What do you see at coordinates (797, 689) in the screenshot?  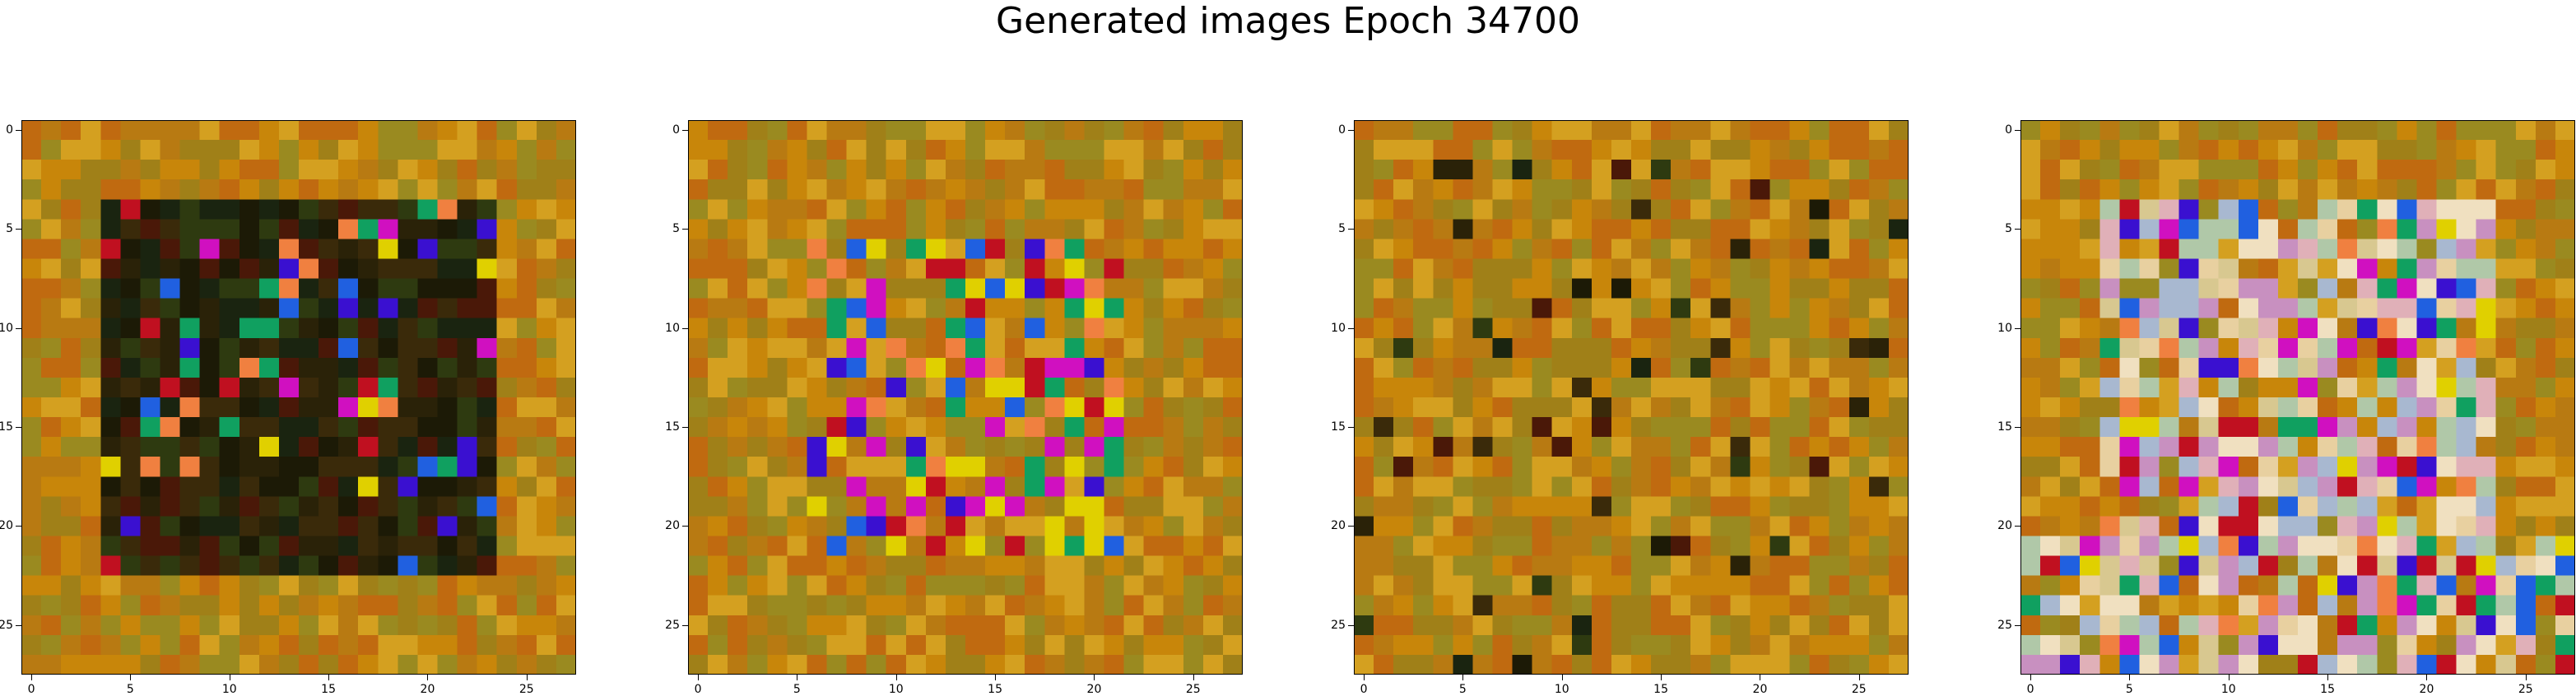 I see `image-2-x-tick-label: 5` at bounding box center [797, 689].